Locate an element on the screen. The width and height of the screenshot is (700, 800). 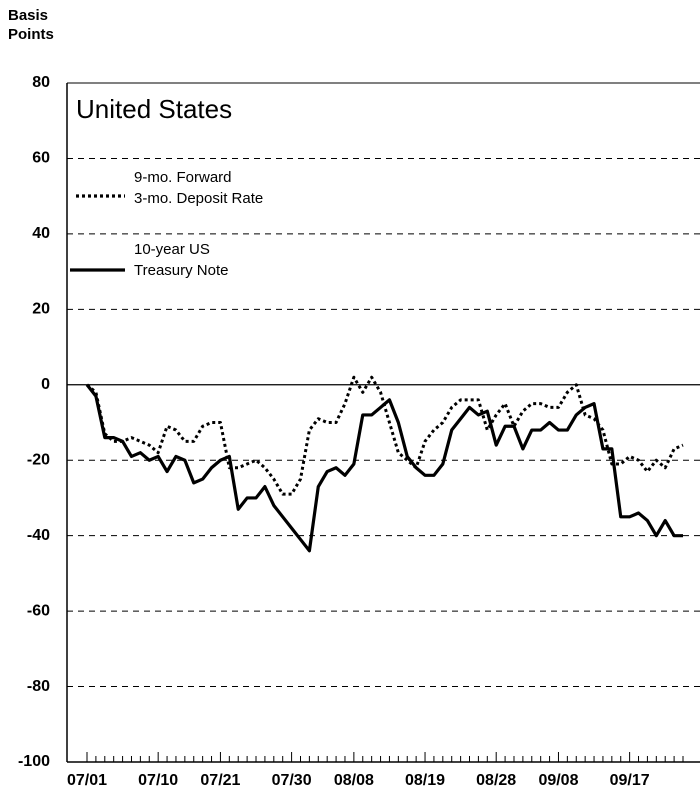
y-tick-label: 20 is located at coordinates (41, 309).